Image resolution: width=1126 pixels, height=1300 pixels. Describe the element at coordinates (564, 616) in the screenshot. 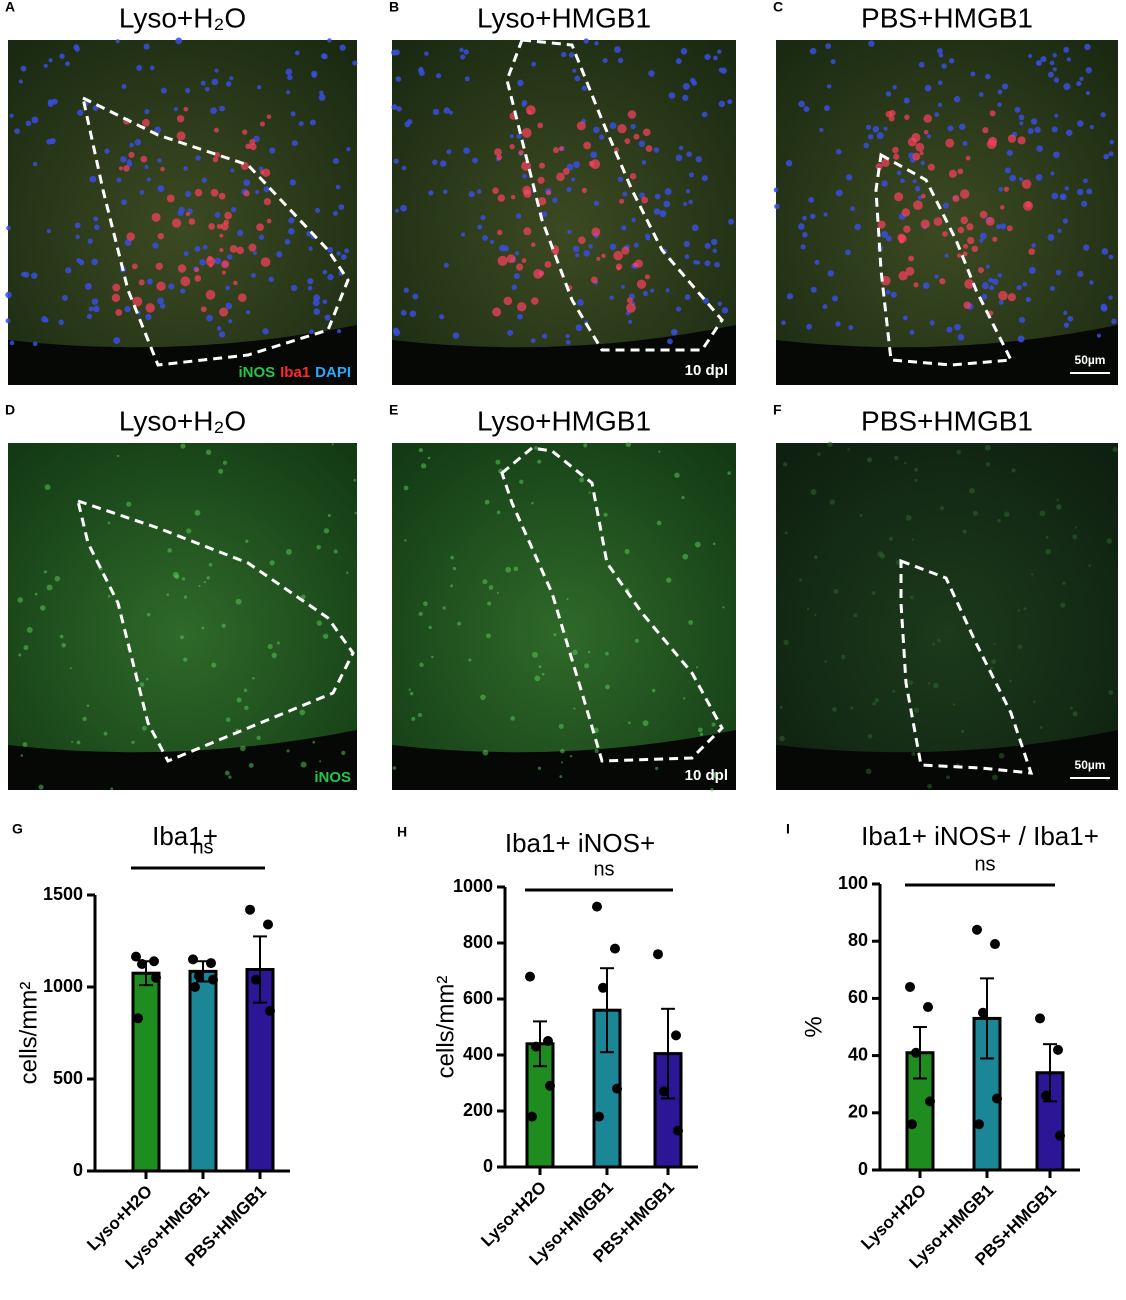

I see `image` at that location.